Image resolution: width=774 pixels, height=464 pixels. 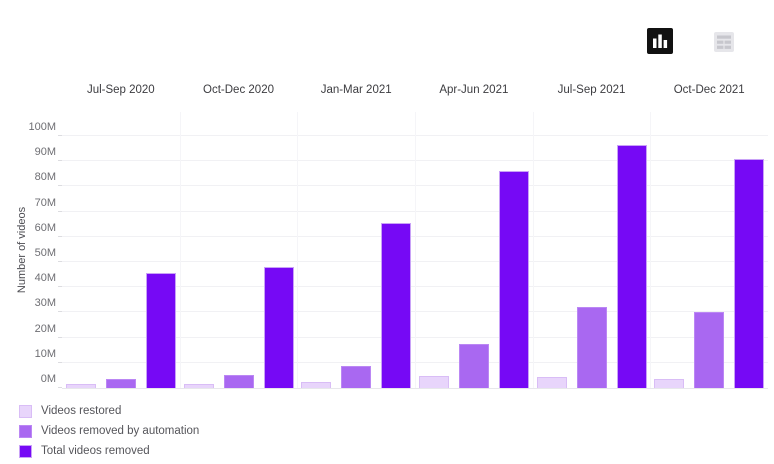 I want to click on y-tick-label: 60M, so click(x=45, y=227).